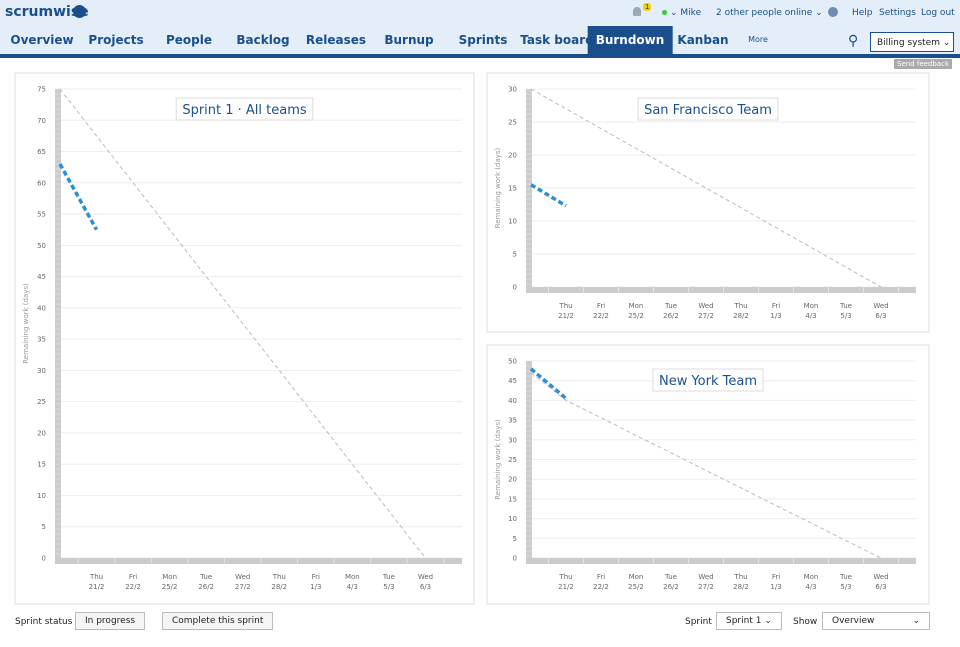  What do you see at coordinates (498, 459) in the screenshot?
I see `y-axis-label: Remaining work (days)` at bounding box center [498, 459].